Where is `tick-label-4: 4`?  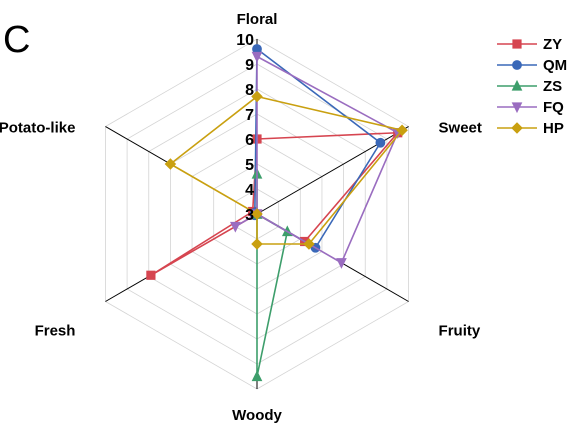 tick-label-4: 4 is located at coordinates (249, 190).